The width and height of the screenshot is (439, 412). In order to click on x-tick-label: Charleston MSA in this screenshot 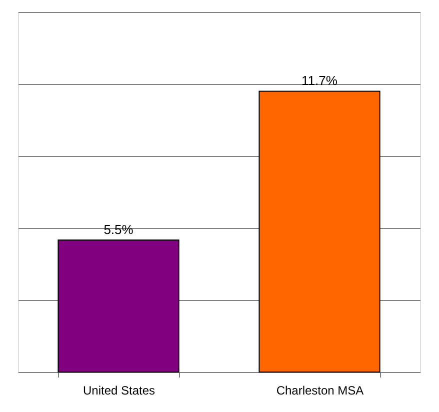, I will do `click(320, 391)`.